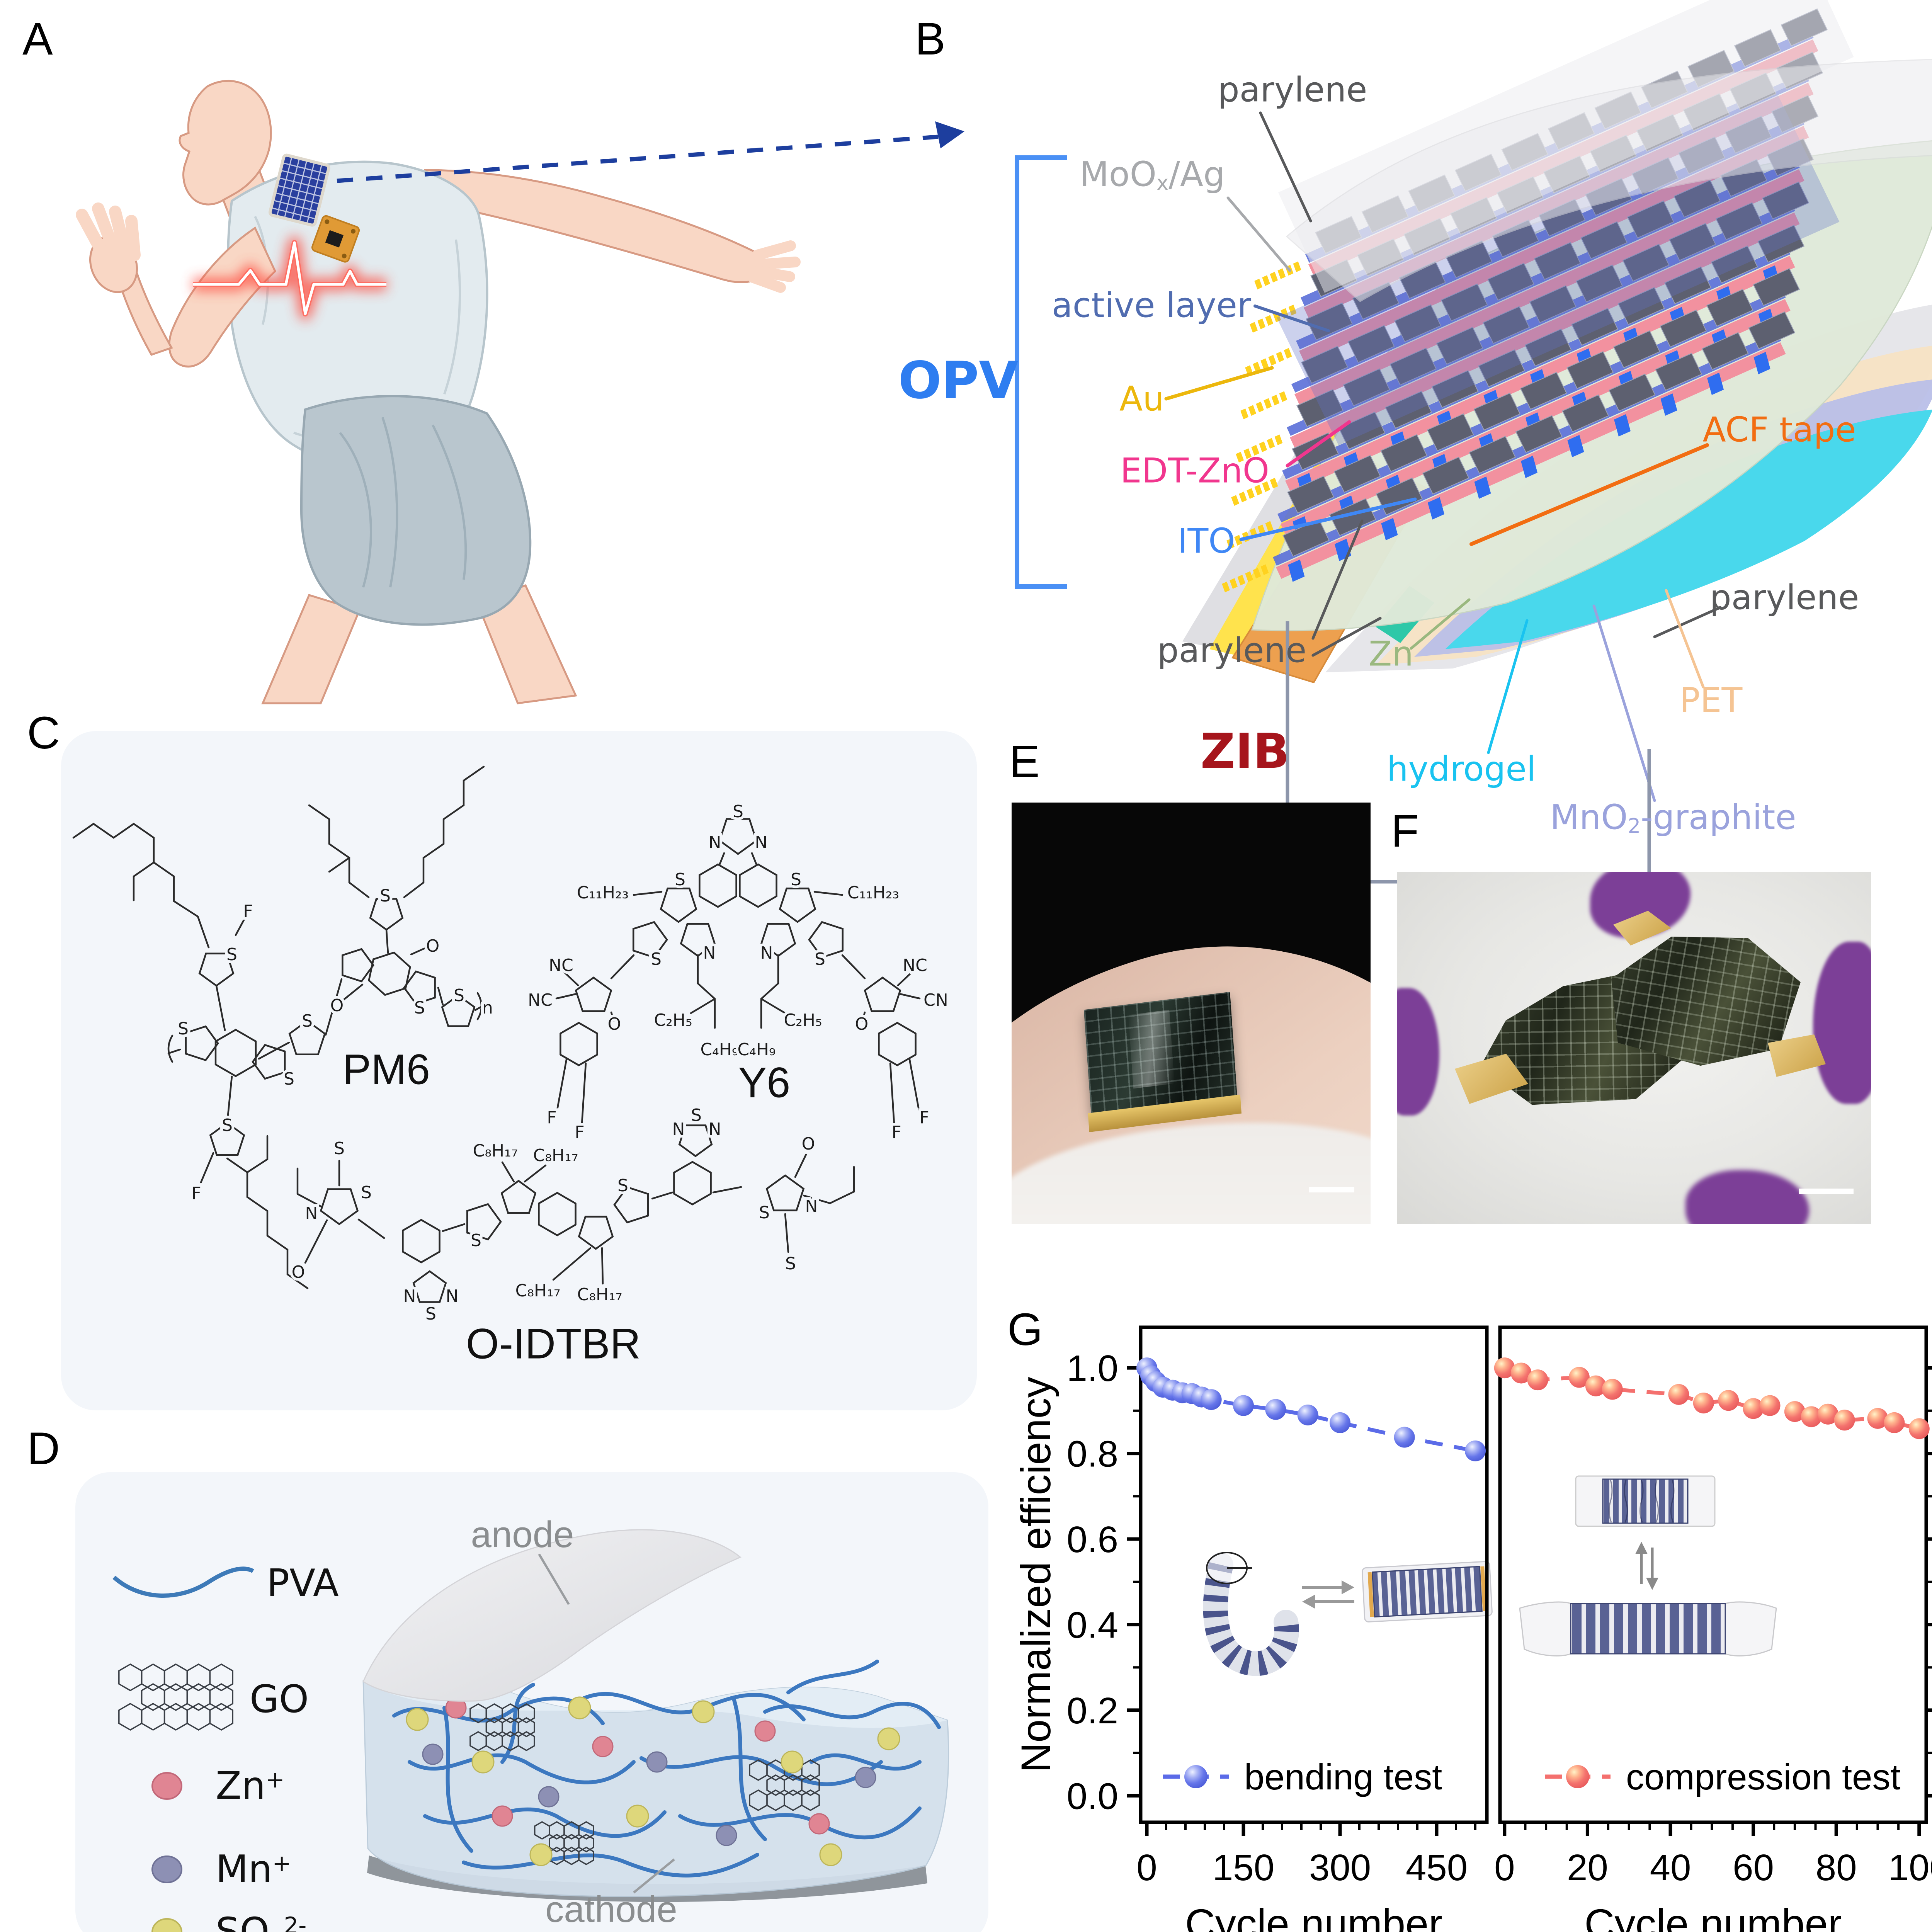 The image size is (1932, 1932). Describe the element at coordinates (553, 1344) in the screenshot. I see `molecule-name-oidtbr: O-IDTBR` at that location.